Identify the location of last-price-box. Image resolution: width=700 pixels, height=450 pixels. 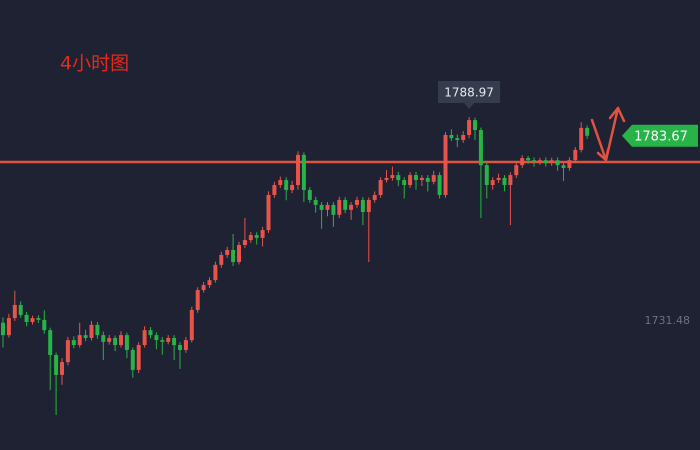
(660, 135).